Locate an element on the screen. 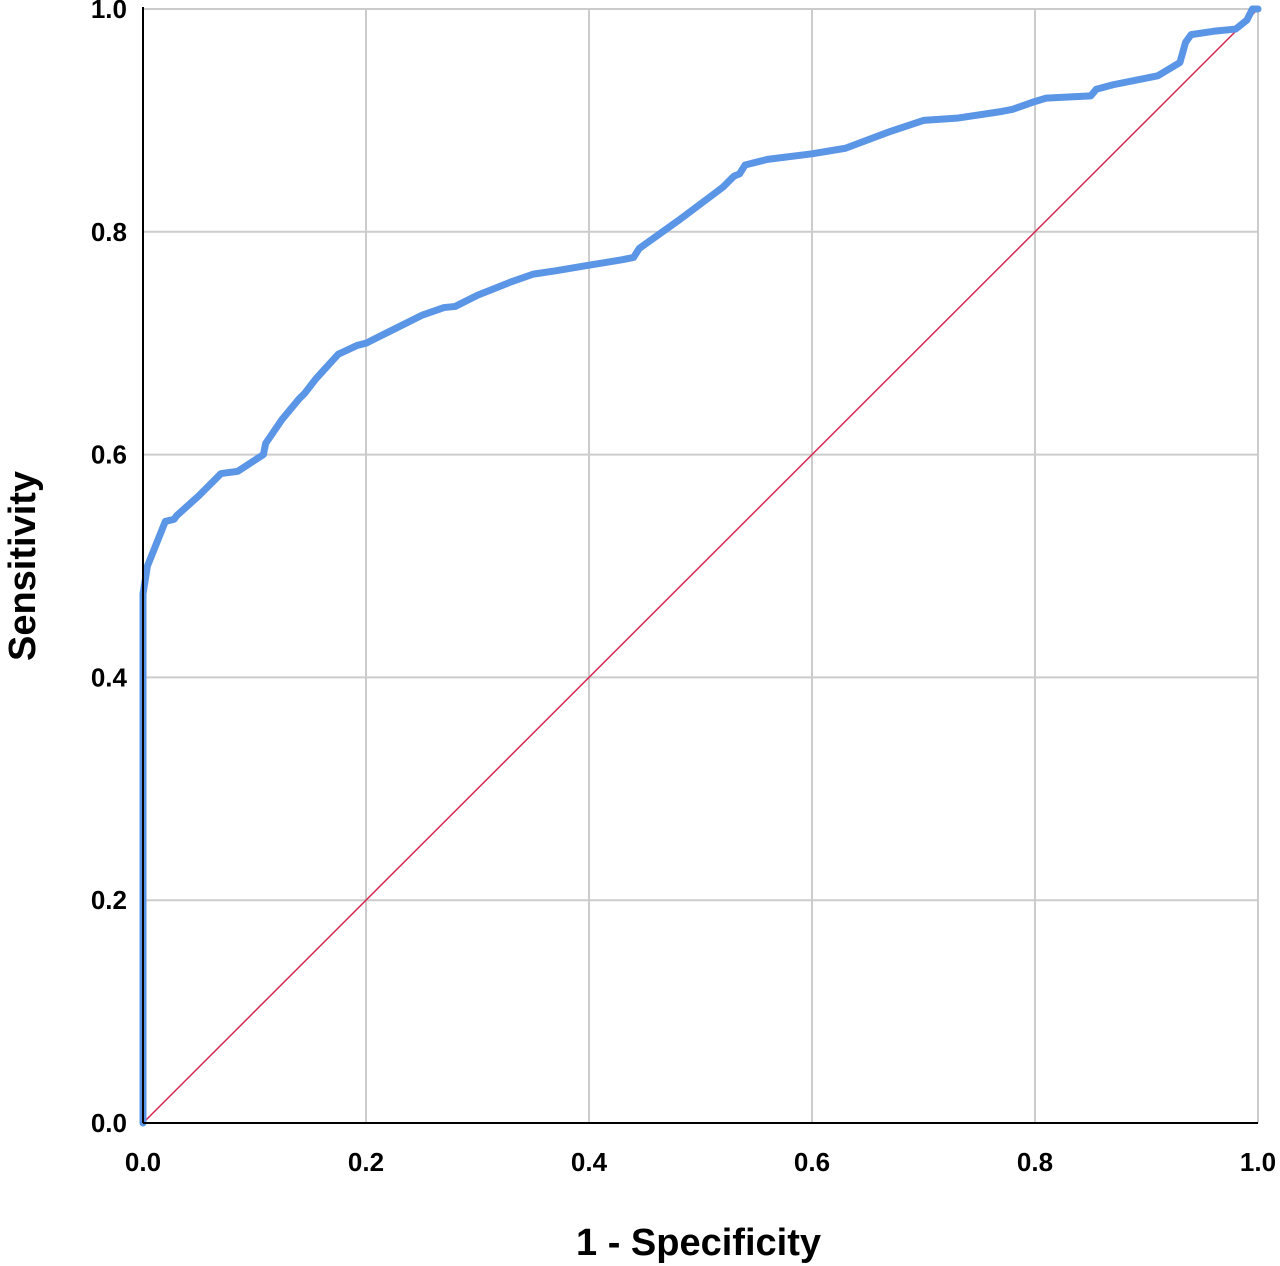 The height and width of the screenshot is (1266, 1280). y-tick-label-2: 0.4 is located at coordinates (109, 677).